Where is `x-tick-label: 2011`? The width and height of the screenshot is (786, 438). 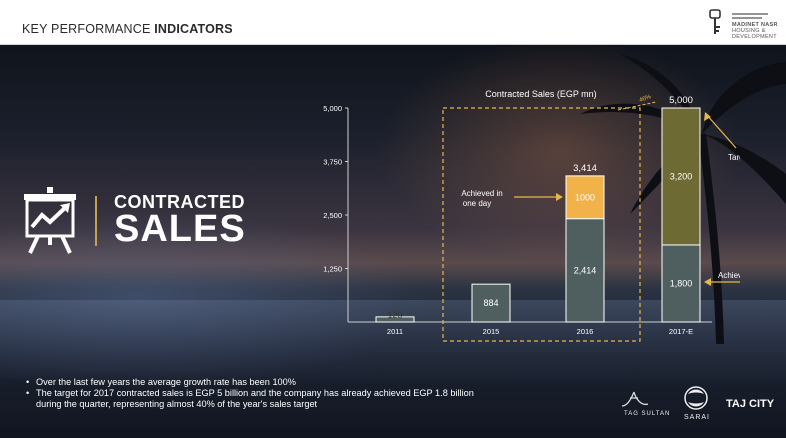
x-tick-label: 2011 is located at coordinates (395, 331).